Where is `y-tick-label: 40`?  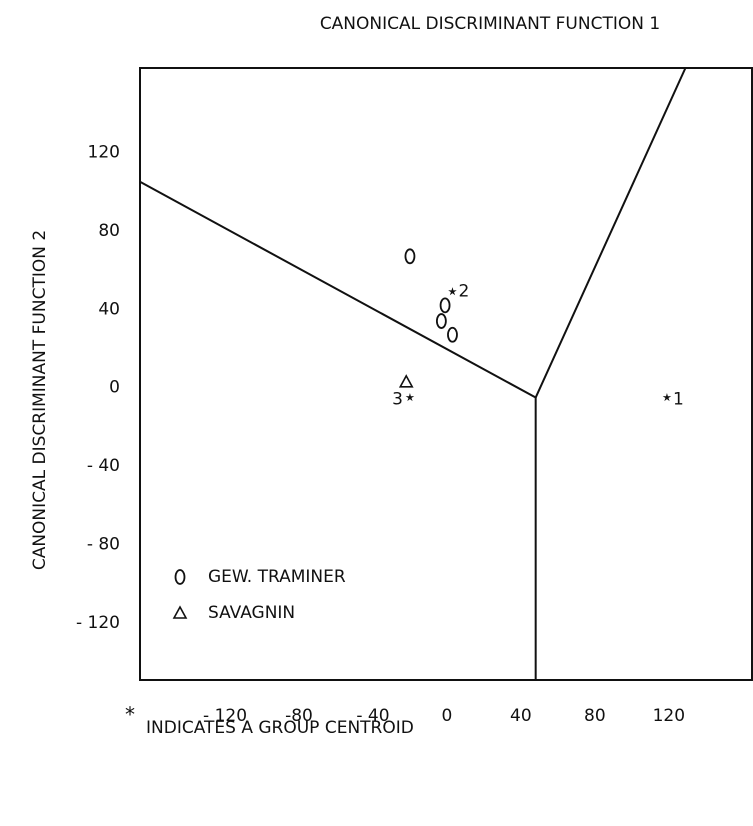
y-tick-label: 40 is located at coordinates (109, 309).